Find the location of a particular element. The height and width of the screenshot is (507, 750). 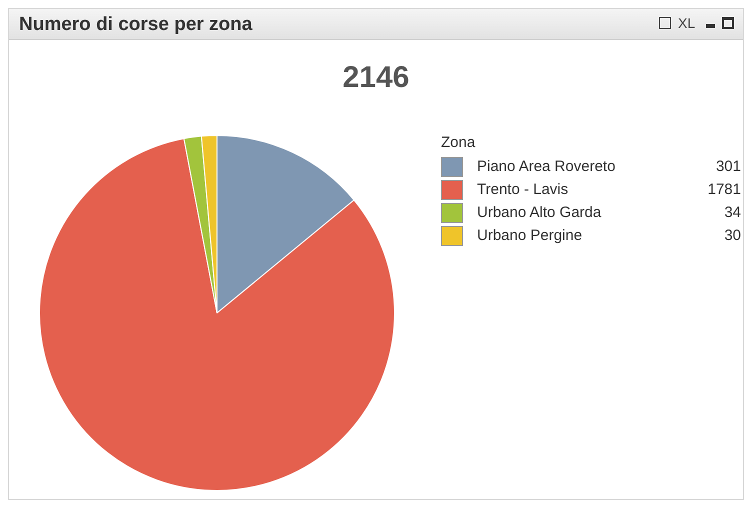

data-label: 301 is located at coordinates (728, 166).